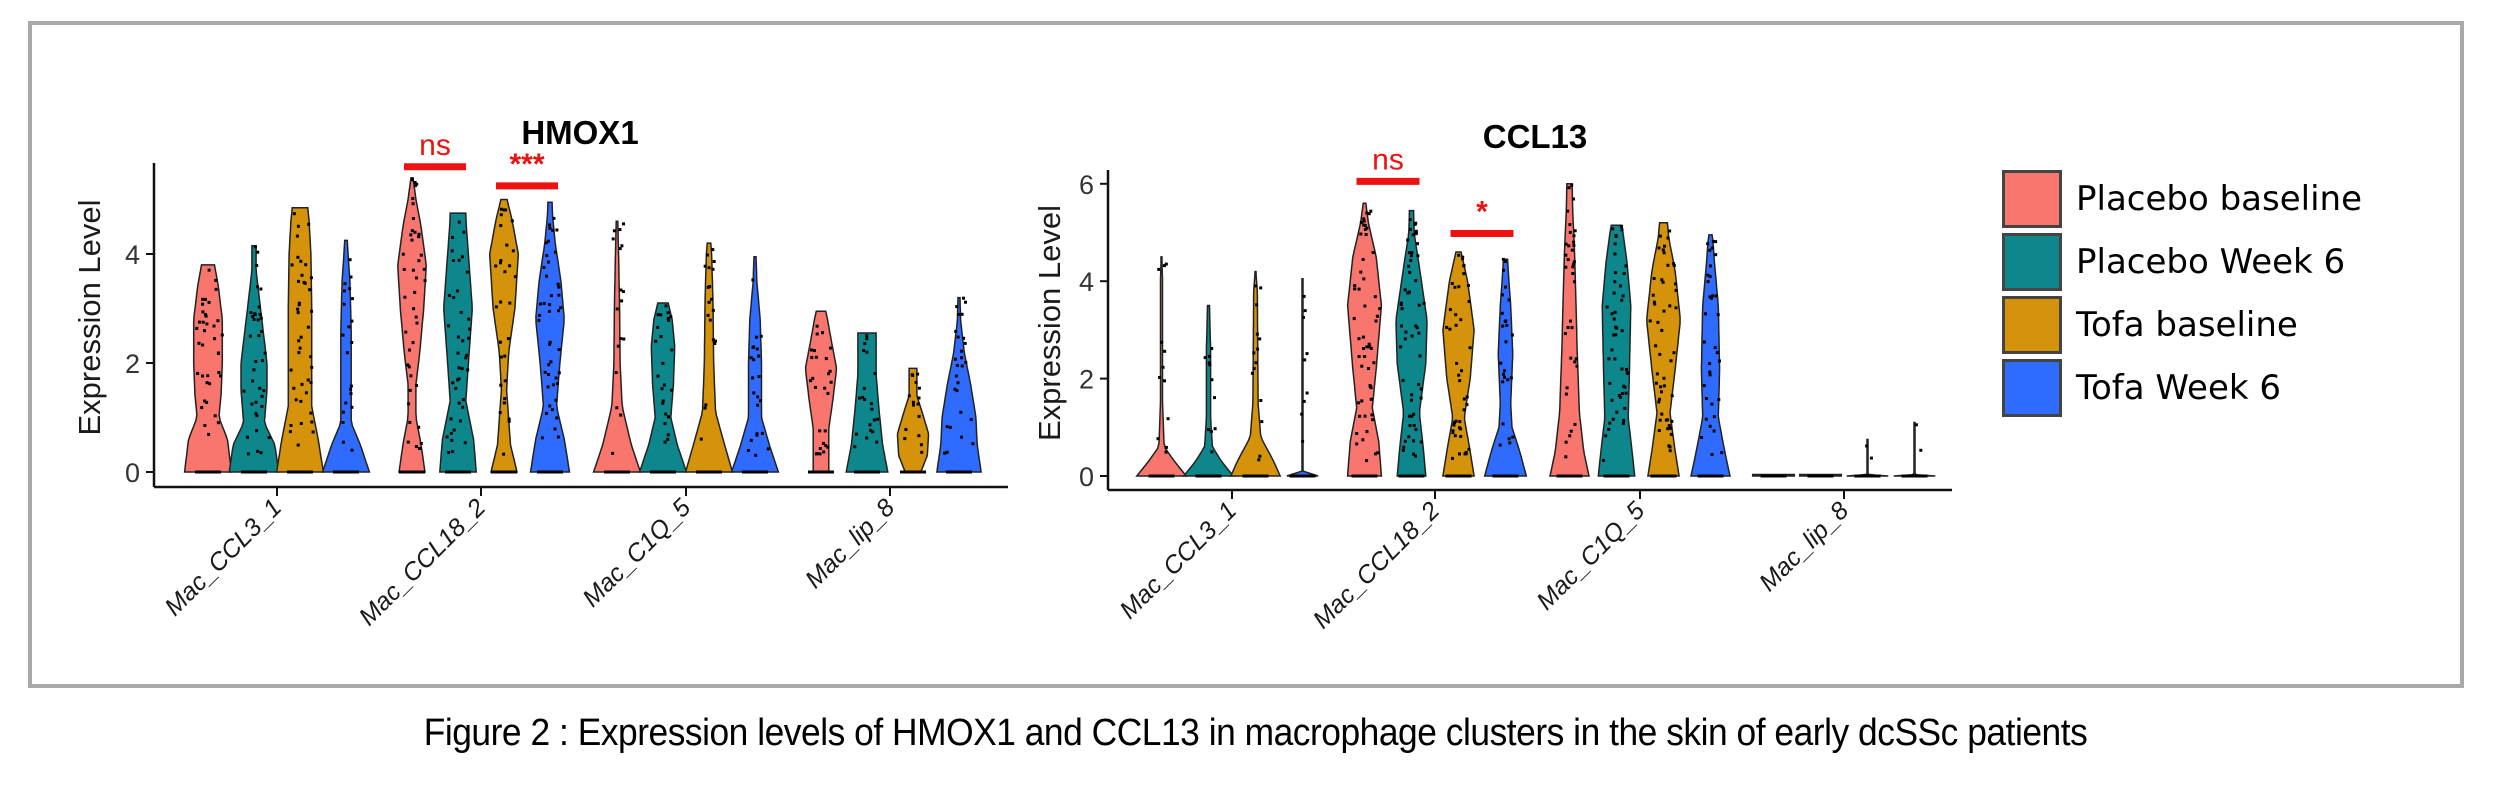 The image size is (2511, 792). I want to click on y-tick-label: 4, so click(1086, 282).